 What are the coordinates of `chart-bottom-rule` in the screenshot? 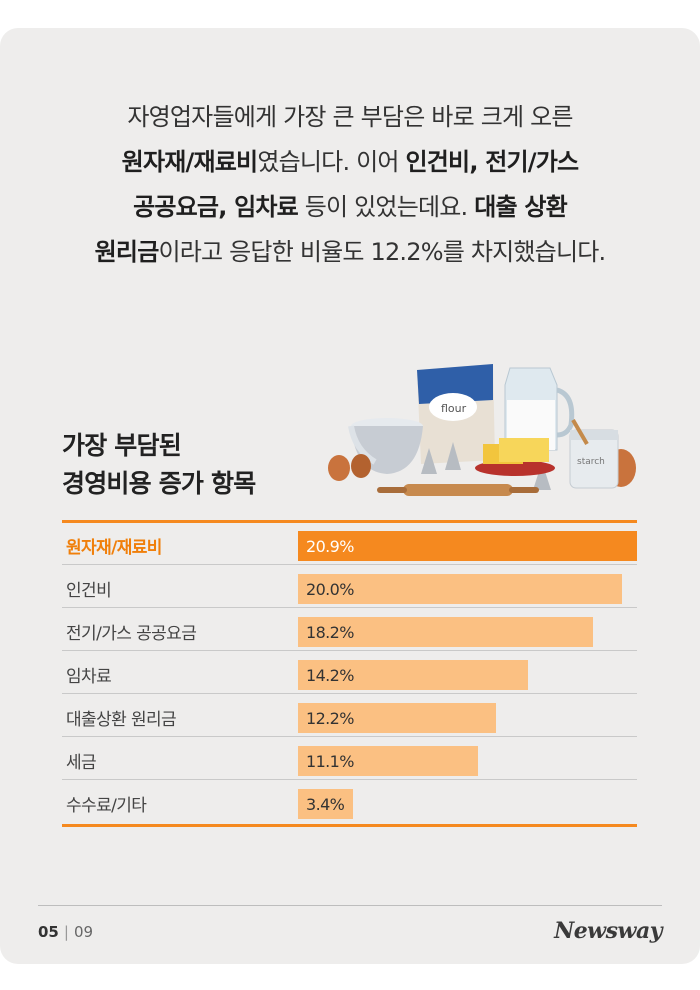 It's located at (349, 825).